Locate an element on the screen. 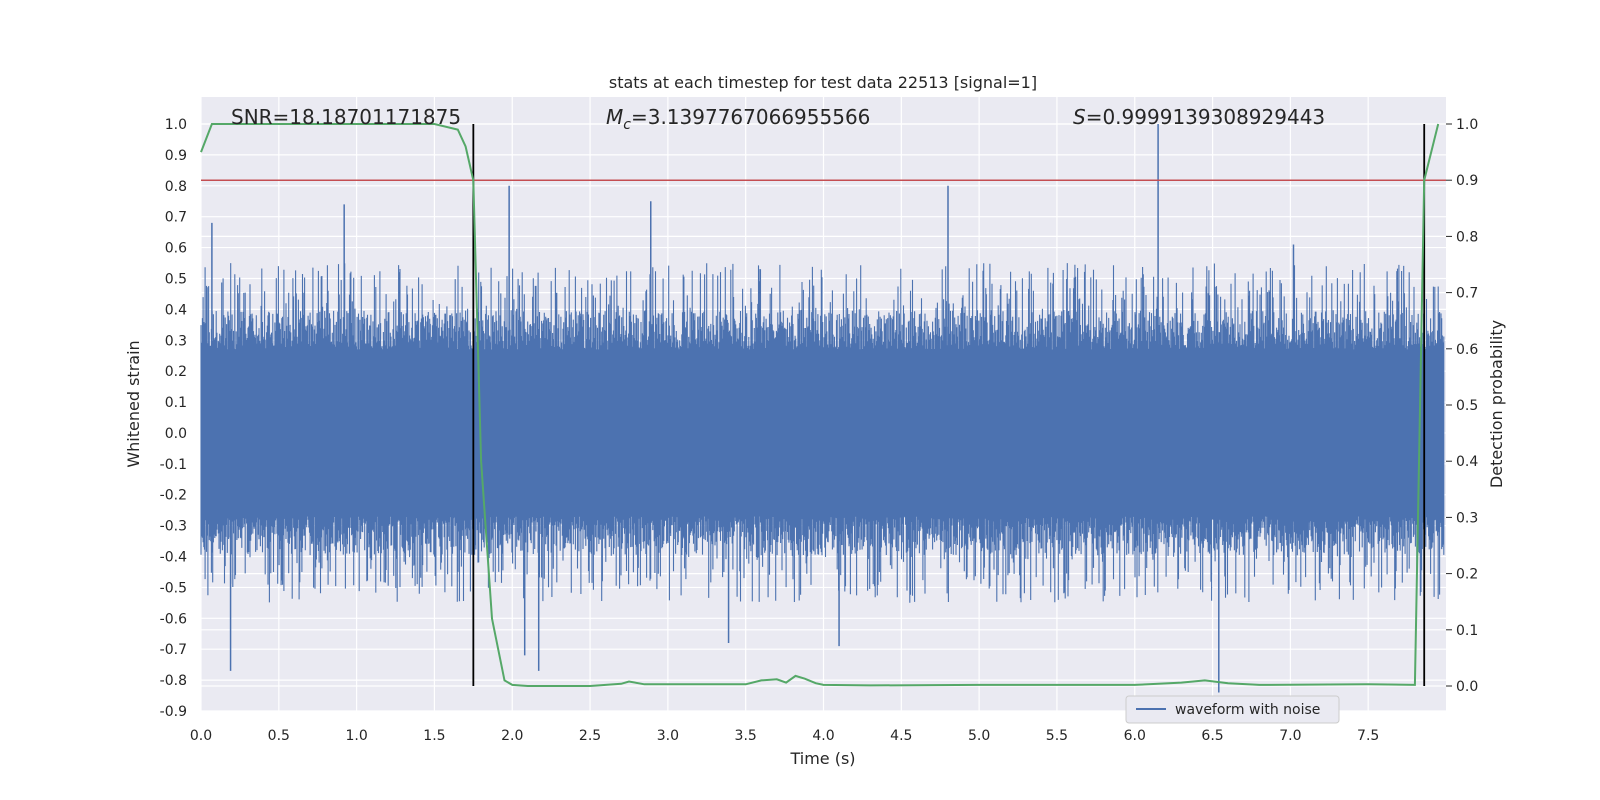 The height and width of the screenshot is (800, 1600). y-right-tick-label: 0.6 is located at coordinates (1467, 350).